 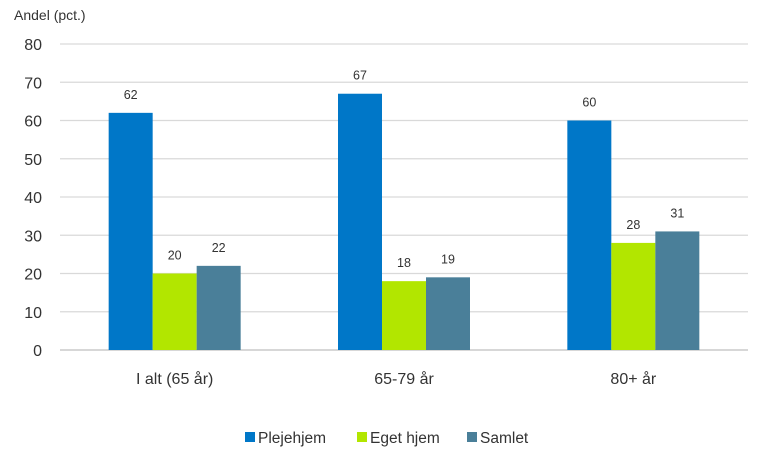 What do you see at coordinates (504, 438) in the screenshot?
I see `legend-label: Samlet` at bounding box center [504, 438].